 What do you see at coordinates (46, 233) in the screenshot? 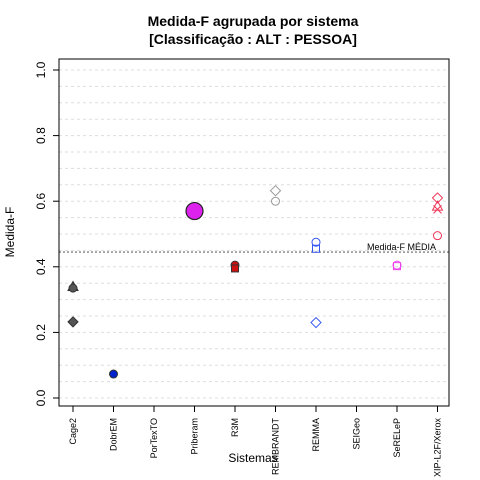
I see `y-axis: 0.0 0.2 0.4 0.6 0.8 1.0` at bounding box center [46, 233].